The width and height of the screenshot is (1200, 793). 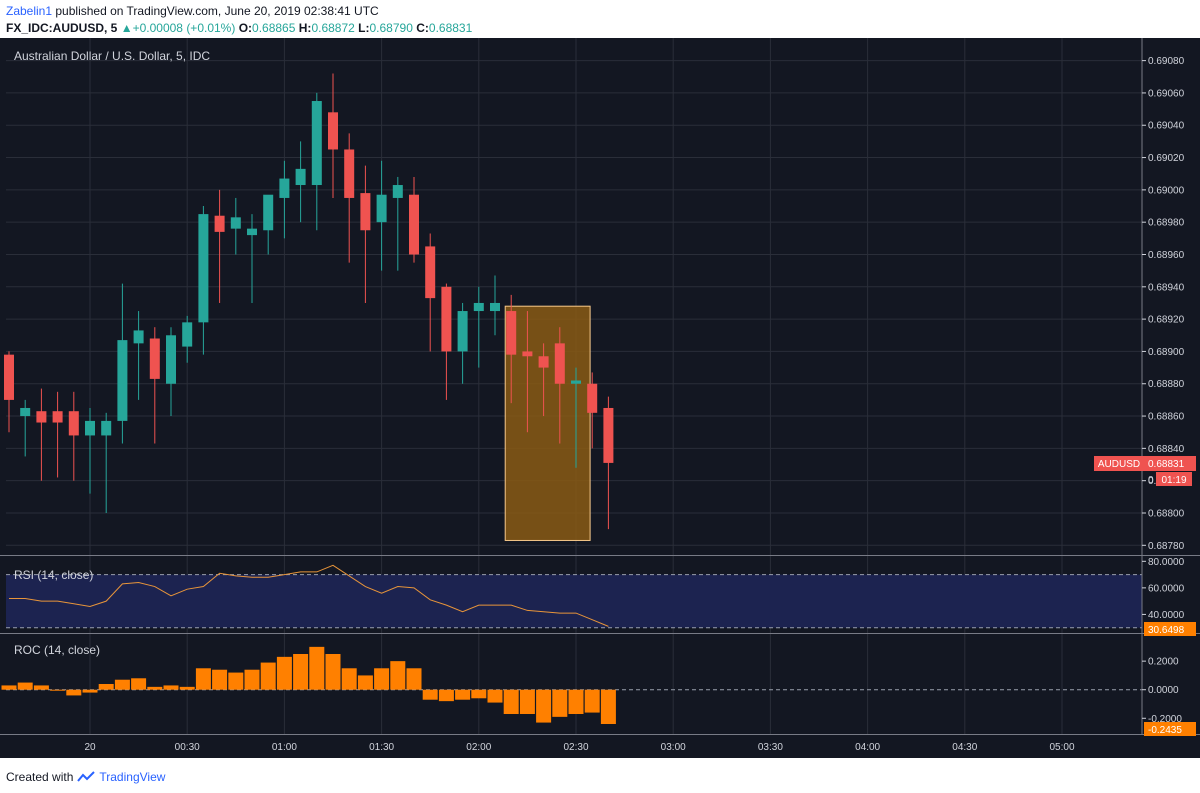 What do you see at coordinates (1166, 384) in the screenshot?
I see `price-tick-label: 0.68880` at bounding box center [1166, 384].